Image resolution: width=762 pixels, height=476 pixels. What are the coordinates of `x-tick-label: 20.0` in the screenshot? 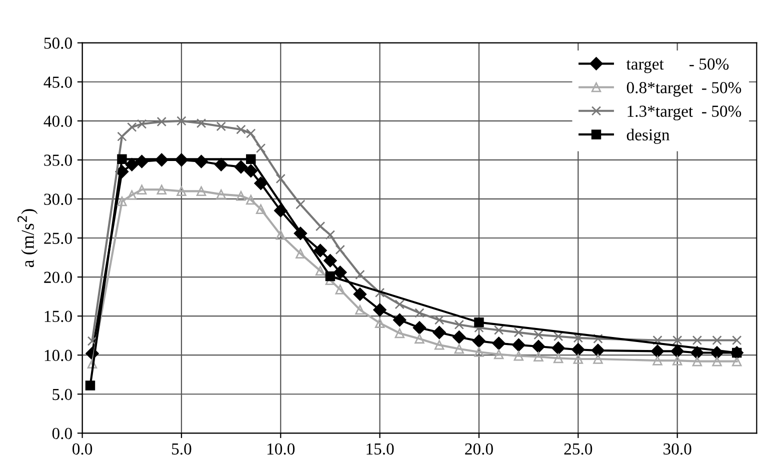 It's located at (479, 449).